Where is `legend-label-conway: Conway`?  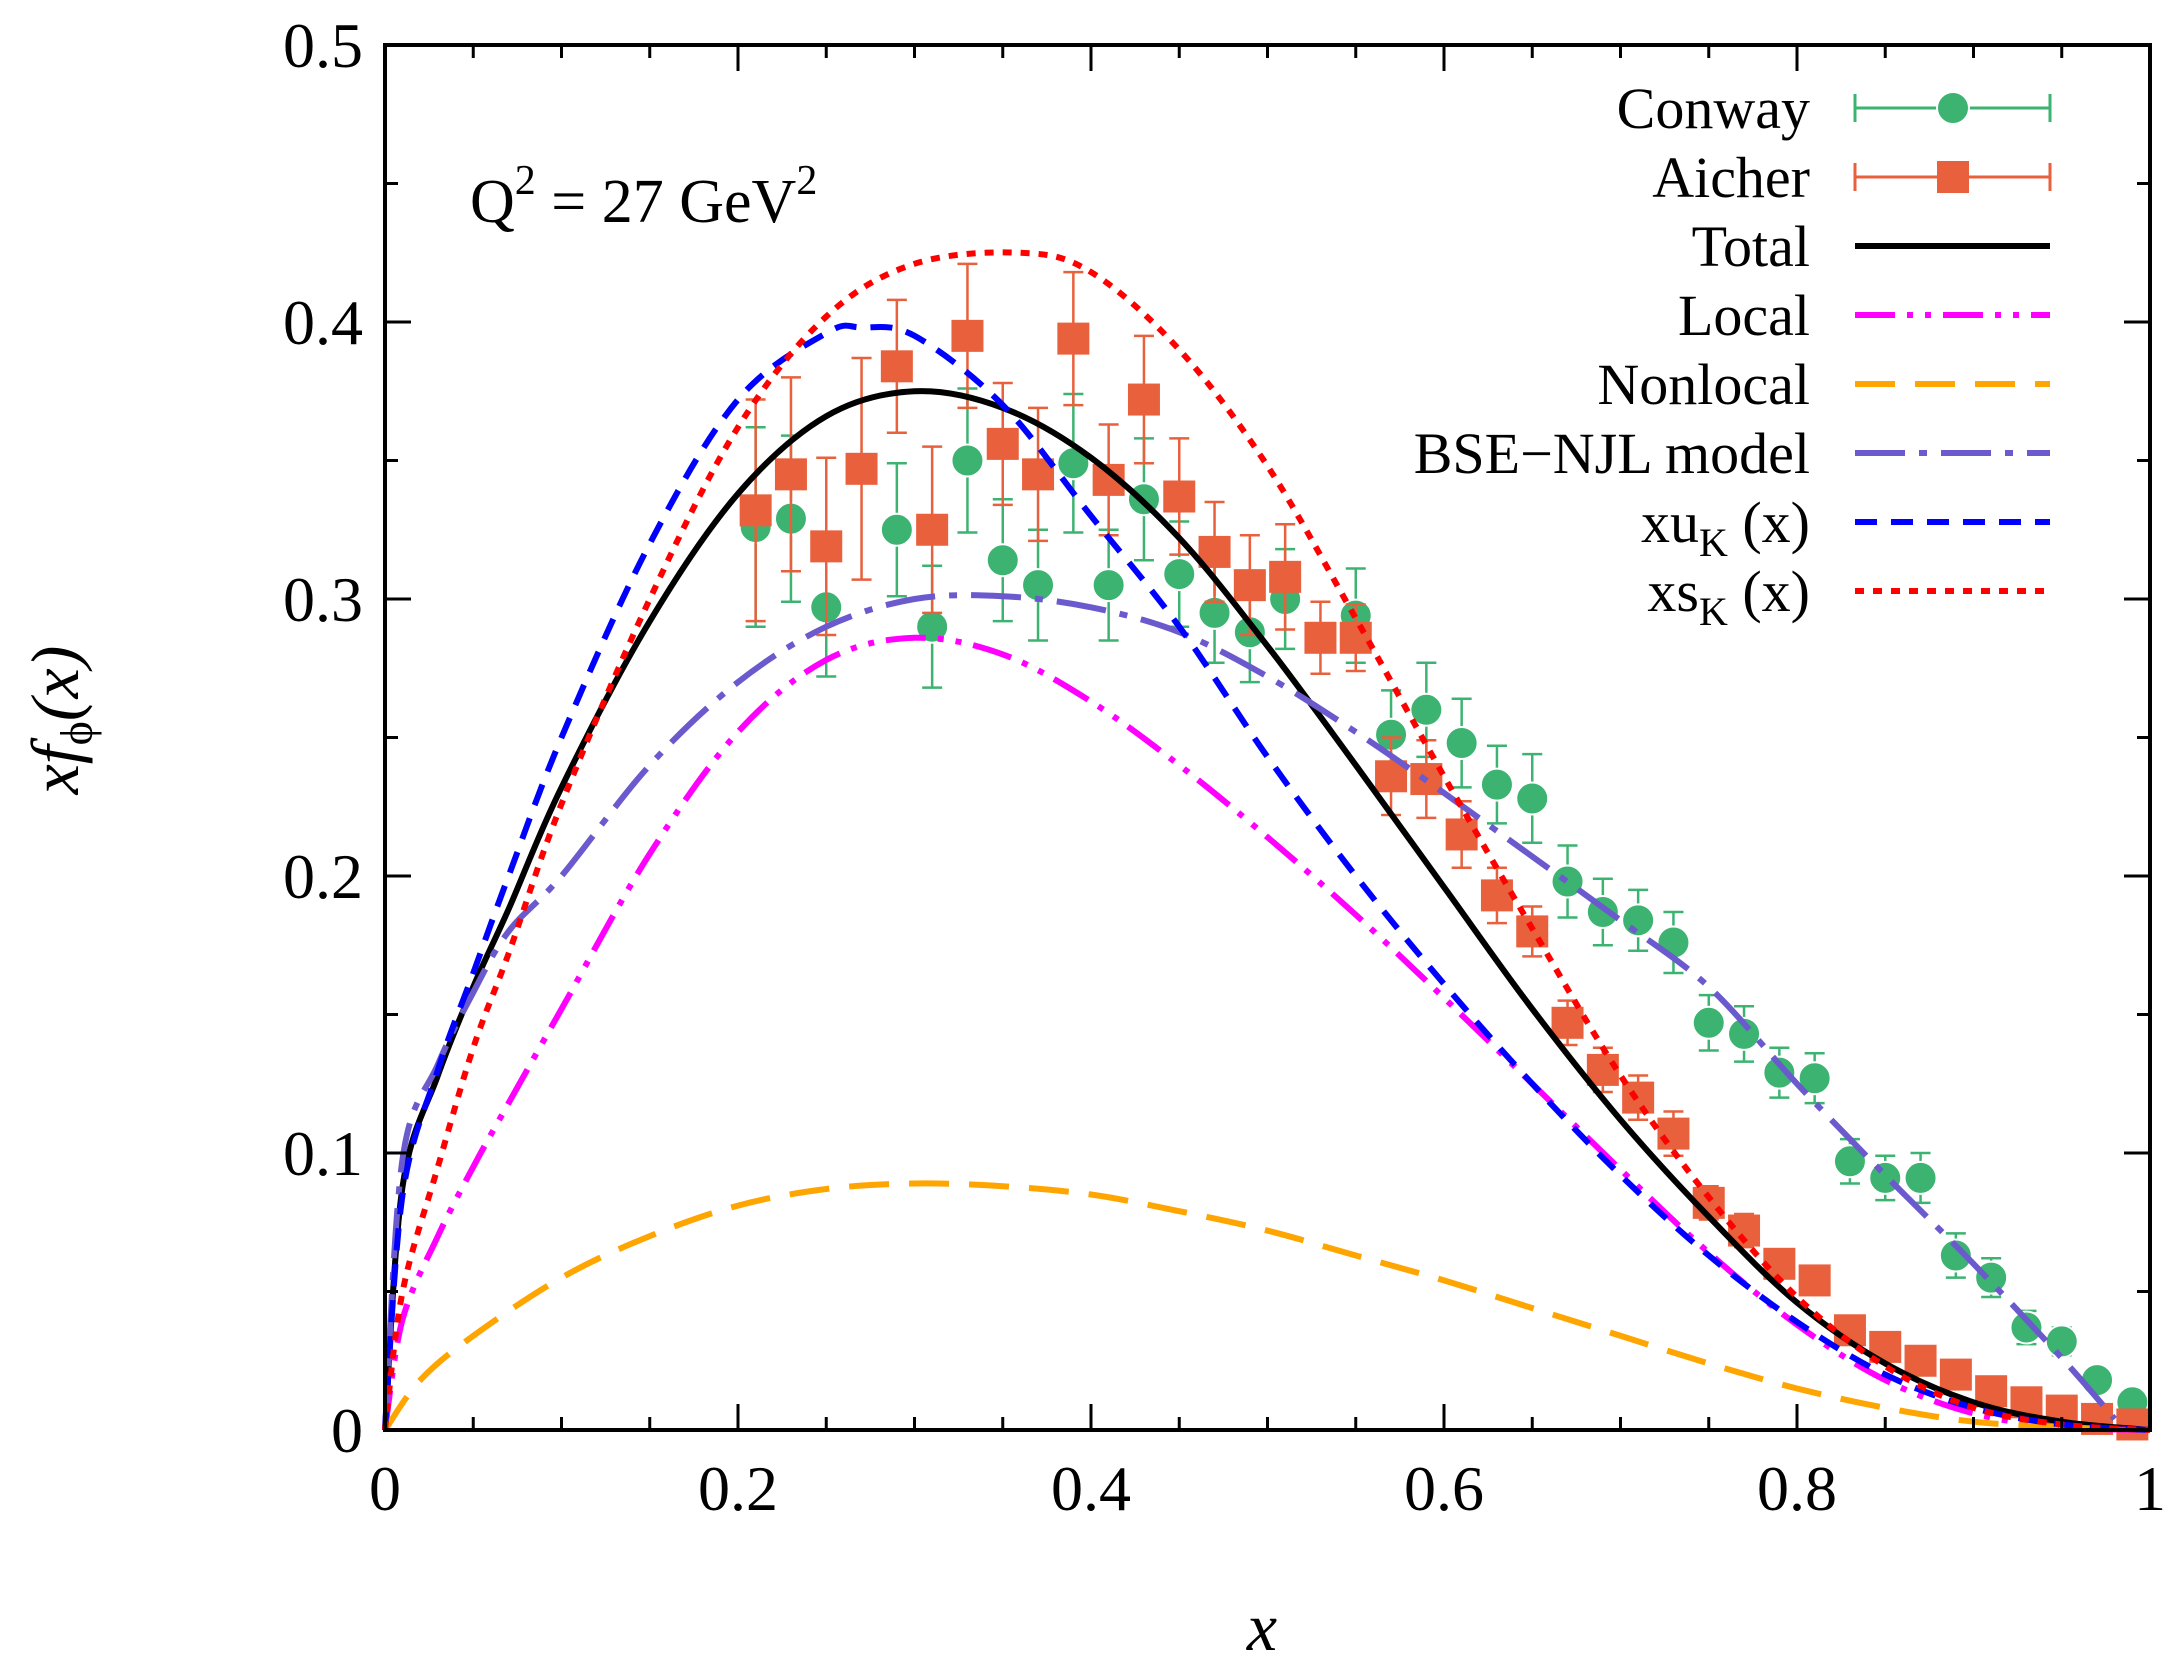 legend-label-conway: Conway is located at coordinates (1713, 108).